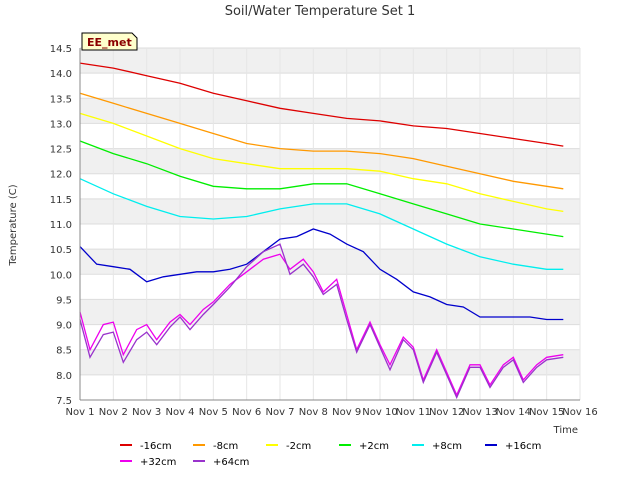 The image size is (640, 480). I want to click on station-badge: EE_met, so click(109, 41).